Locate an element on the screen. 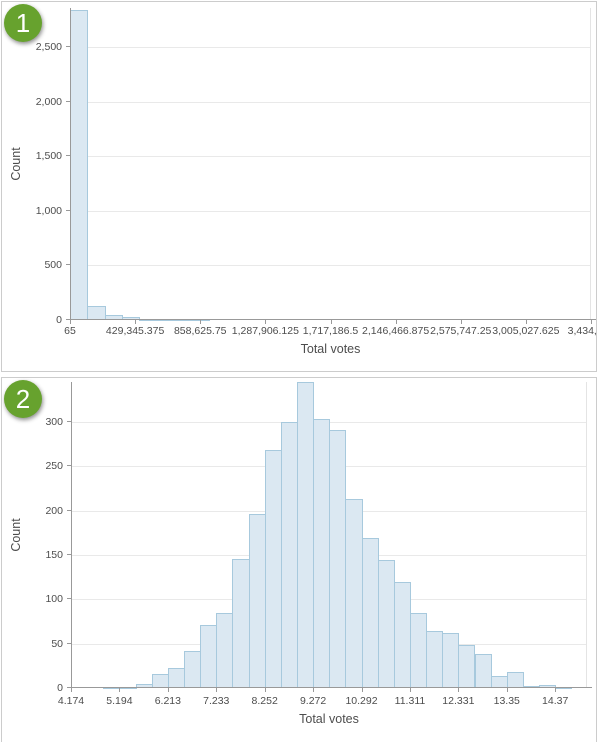  x-tick-label: 429,345.375 is located at coordinates (135, 331).